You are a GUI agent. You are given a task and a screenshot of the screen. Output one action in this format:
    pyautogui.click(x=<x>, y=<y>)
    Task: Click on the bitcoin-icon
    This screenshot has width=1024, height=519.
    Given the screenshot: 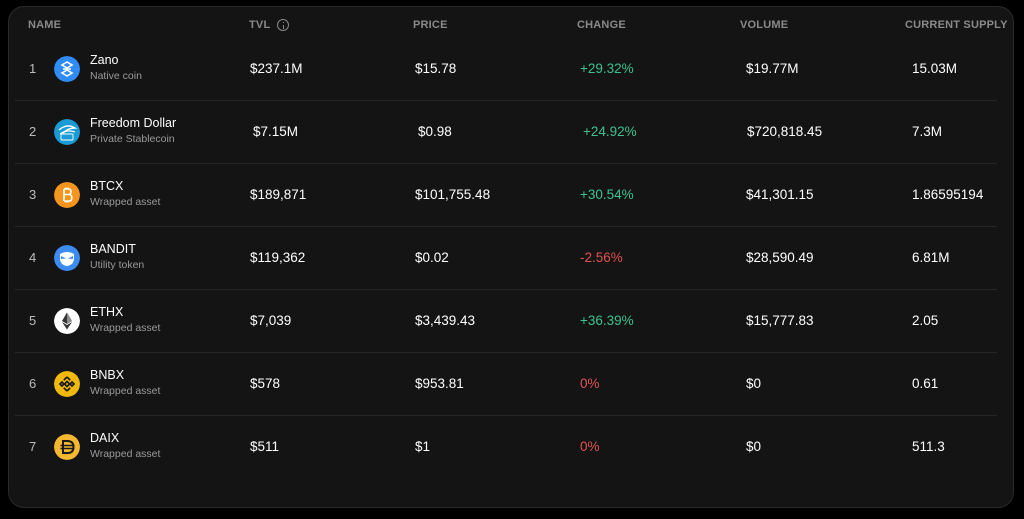 What is the action you would take?
    pyautogui.click(x=67, y=195)
    